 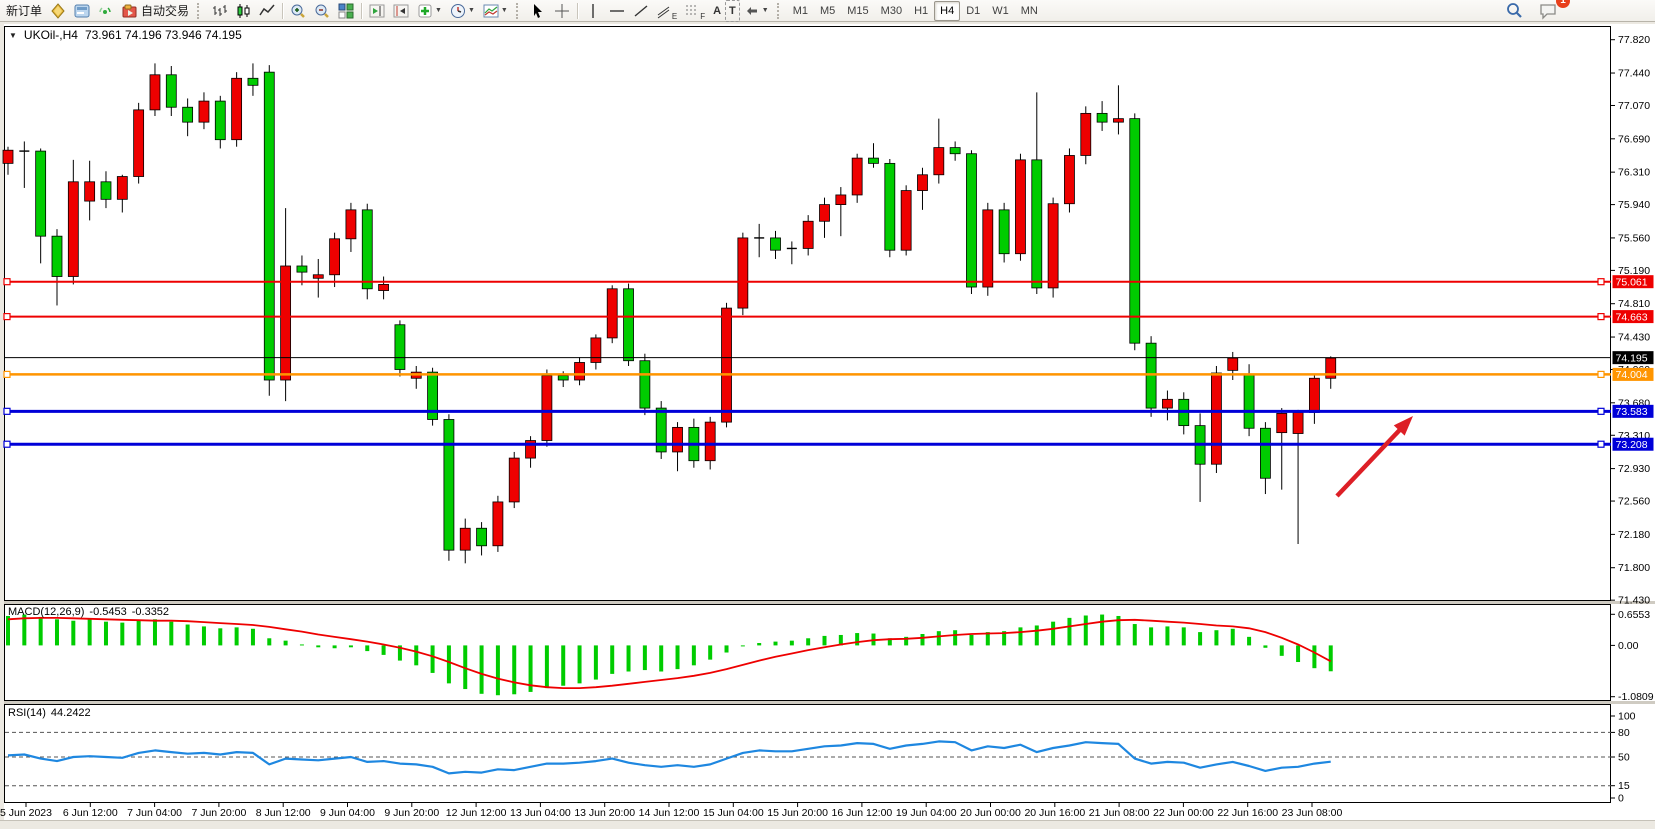 What do you see at coordinates (377, 11) in the screenshot?
I see `chart-shift-icon` at bounding box center [377, 11].